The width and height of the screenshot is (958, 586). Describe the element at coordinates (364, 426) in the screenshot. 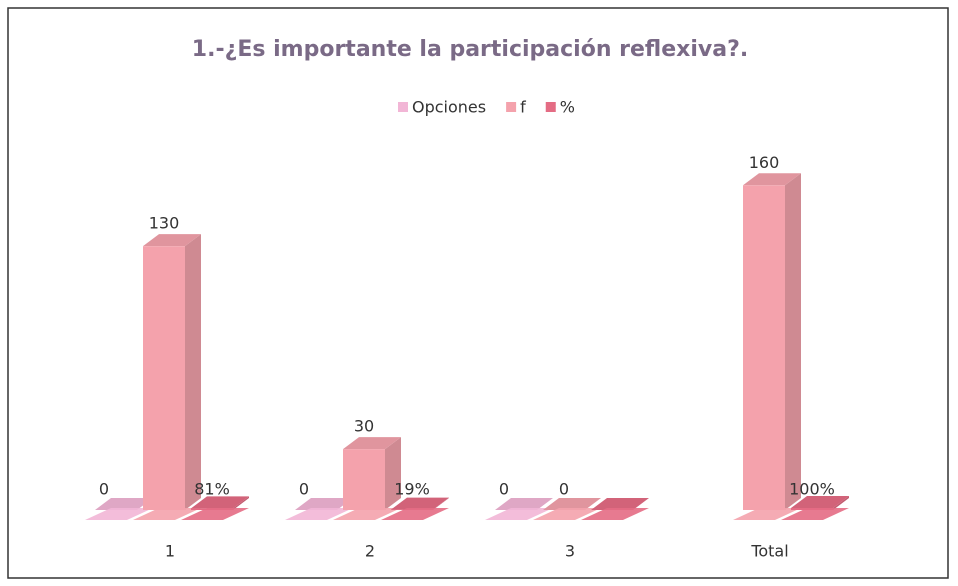

I see `data-label: 30` at that location.